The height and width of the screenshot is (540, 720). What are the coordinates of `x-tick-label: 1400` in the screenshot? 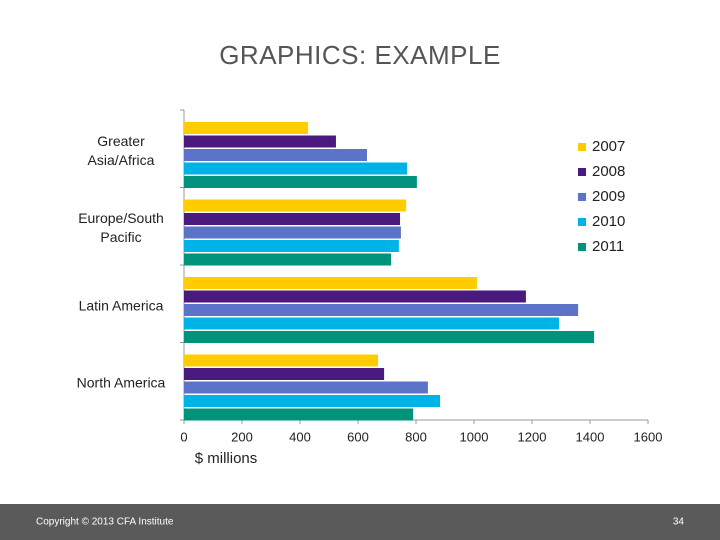 It's located at (590, 436).